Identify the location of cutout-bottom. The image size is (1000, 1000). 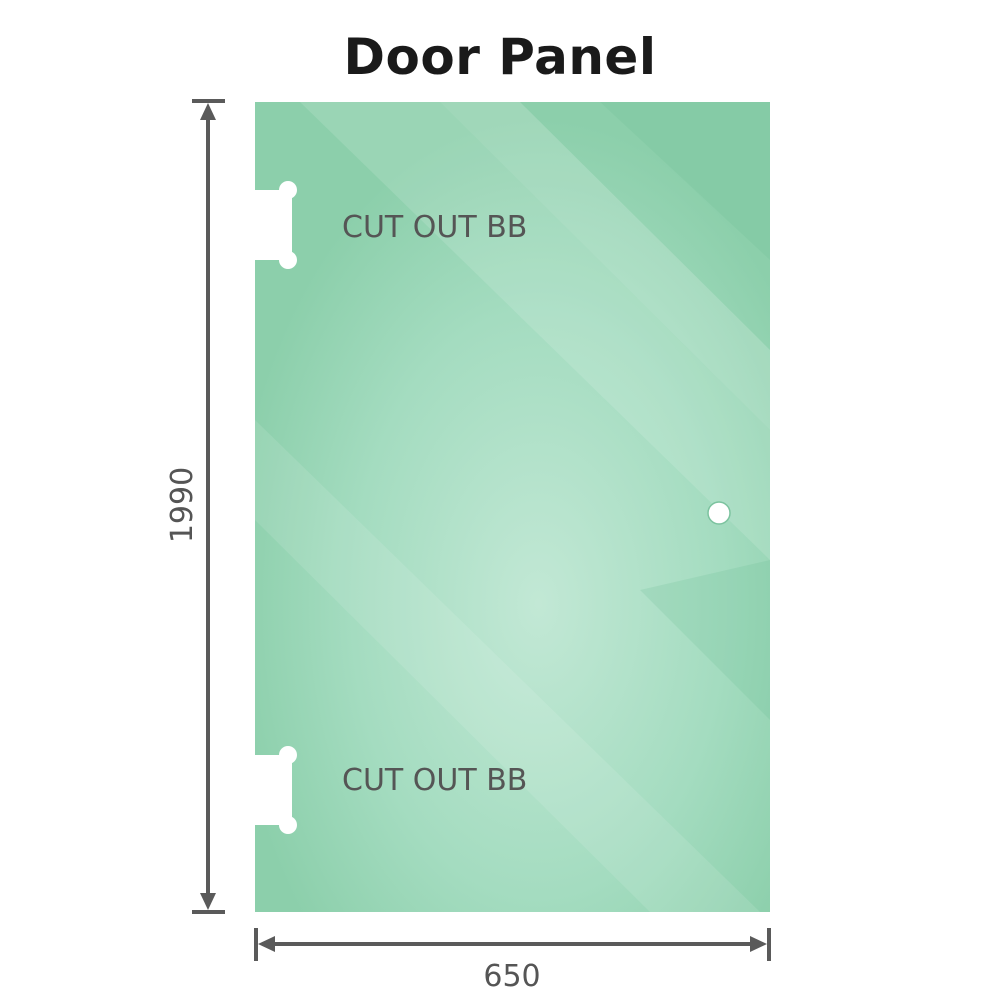
(273, 790).